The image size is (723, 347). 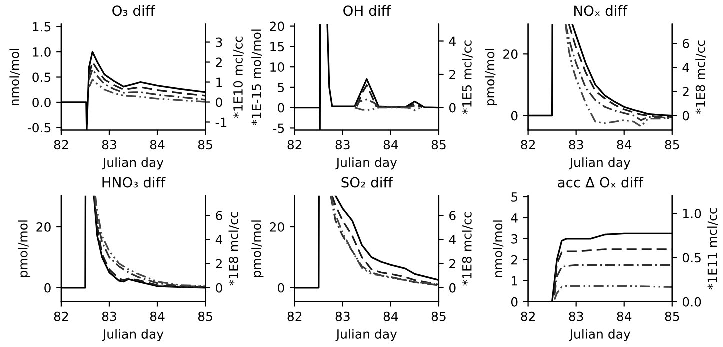 What do you see at coordinates (219, 43) in the screenshot?
I see `y2-tick-label: 3` at bounding box center [219, 43].